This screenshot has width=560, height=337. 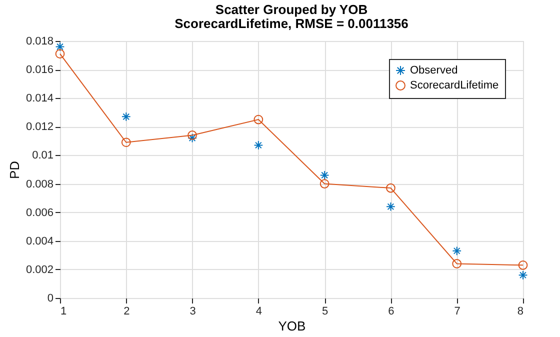 What do you see at coordinates (40, 241) in the screenshot?
I see `y-tick-label: 0.004` at bounding box center [40, 241].